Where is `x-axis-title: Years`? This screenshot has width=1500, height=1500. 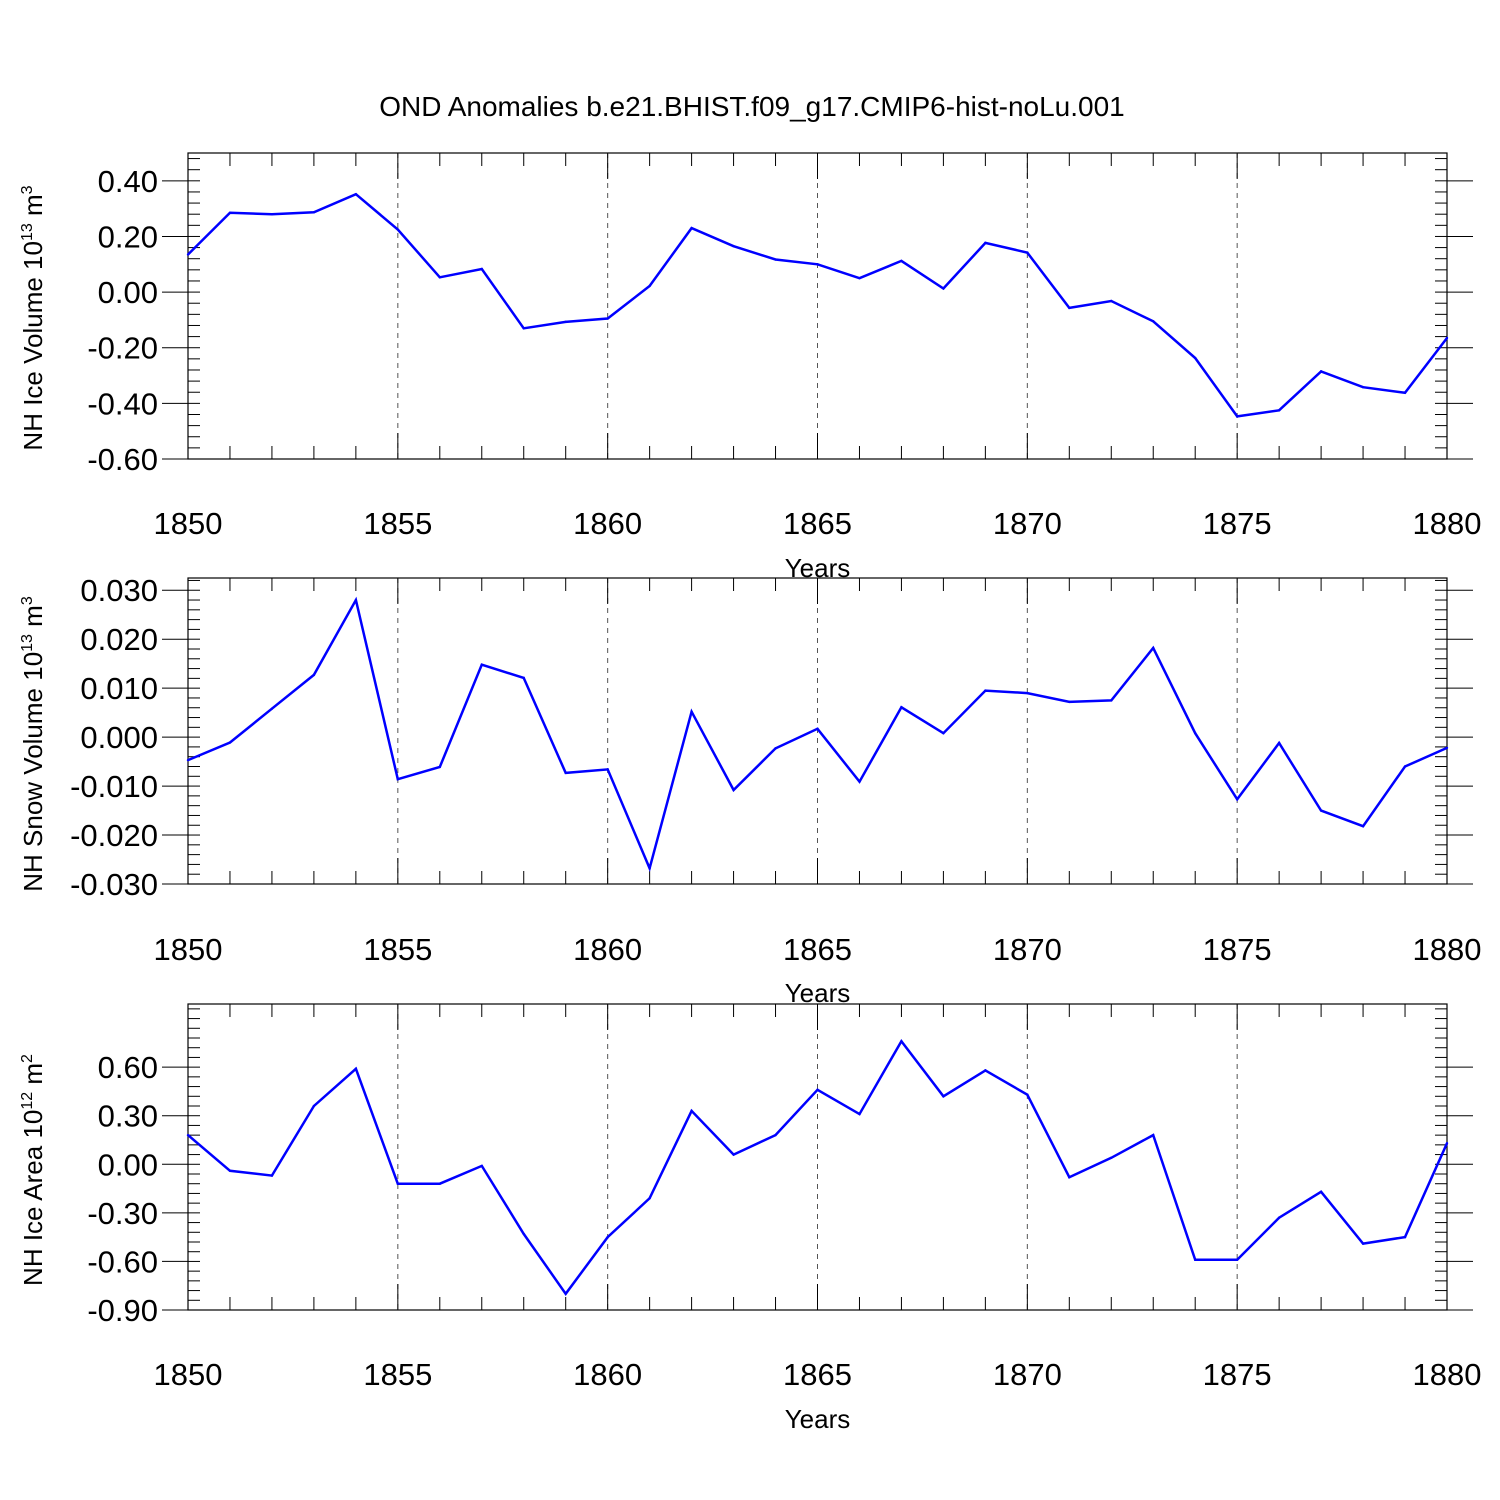
x-axis-title: Years is located at coordinates (818, 1419).